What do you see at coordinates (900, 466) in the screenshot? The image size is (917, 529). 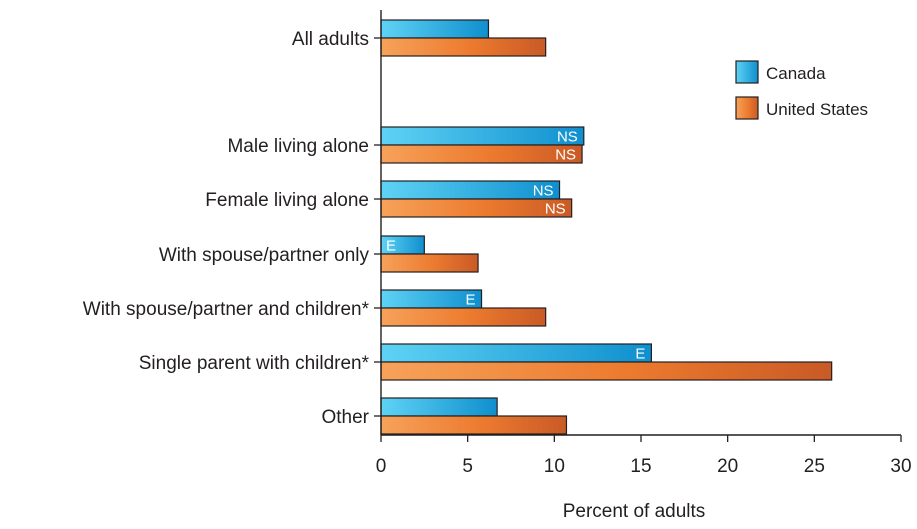 I see `x-tick-label: 30` at bounding box center [900, 466].